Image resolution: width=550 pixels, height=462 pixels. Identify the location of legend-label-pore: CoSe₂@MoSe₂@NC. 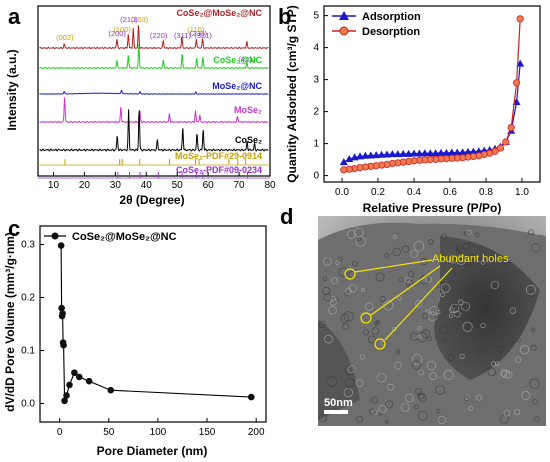
(124, 237).